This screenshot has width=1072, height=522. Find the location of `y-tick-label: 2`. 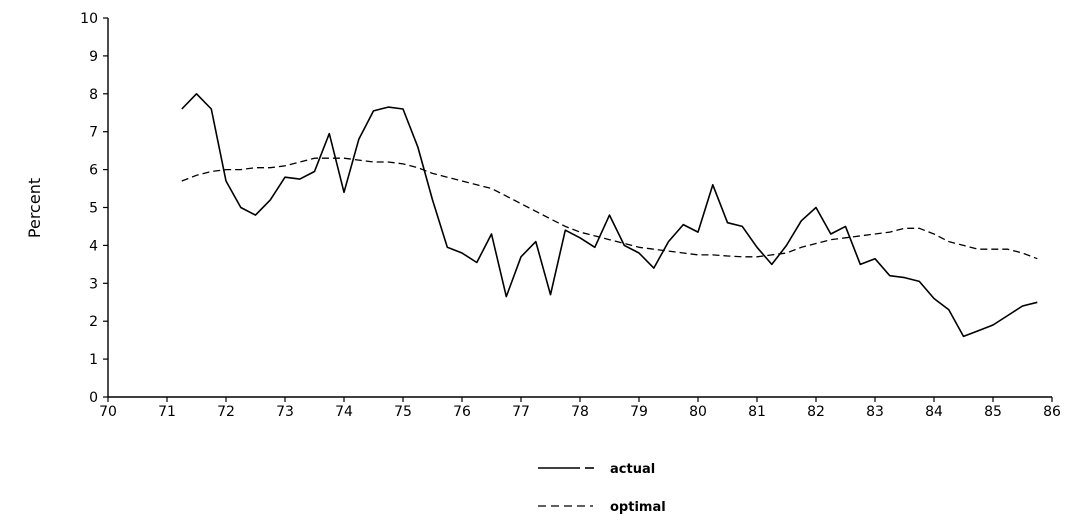

y-tick-label: 2 is located at coordinates (93, 322).